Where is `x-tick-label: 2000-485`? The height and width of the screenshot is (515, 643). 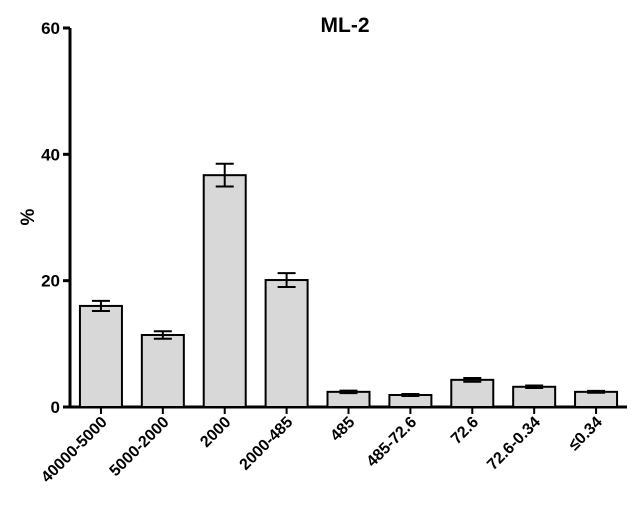
x-tick-label: 2000-485 is located at coordinates (267, 444).